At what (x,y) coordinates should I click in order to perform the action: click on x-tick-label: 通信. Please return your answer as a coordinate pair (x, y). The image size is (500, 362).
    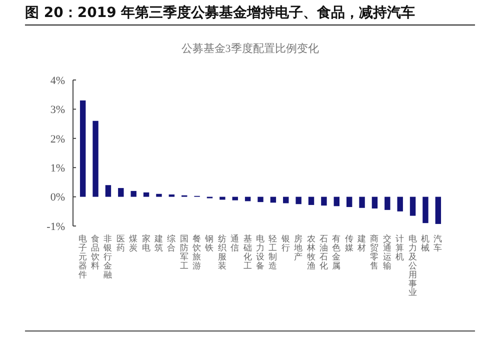
    Looking at the image, I should click on (235, 244).